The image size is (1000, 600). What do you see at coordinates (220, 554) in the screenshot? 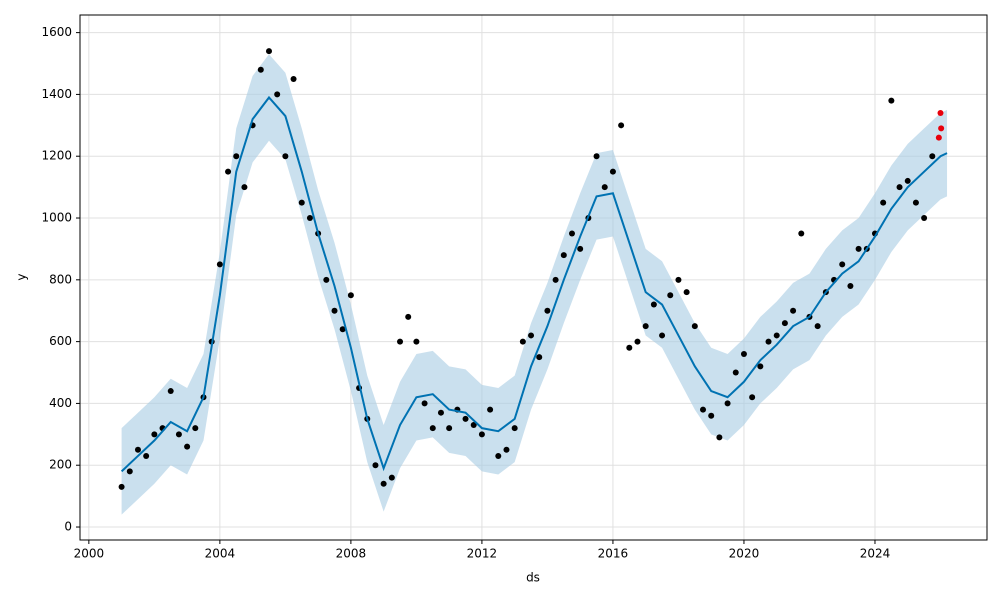
I see `x-tick-label: 2004` at bounding box center [220, 554].